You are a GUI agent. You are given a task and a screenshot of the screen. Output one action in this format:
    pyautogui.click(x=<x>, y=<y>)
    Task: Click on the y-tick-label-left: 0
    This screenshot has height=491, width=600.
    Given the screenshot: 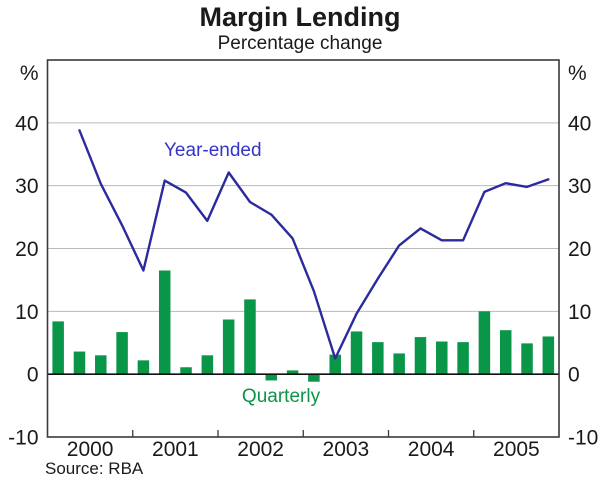 What is the action you would take?
    pyautogui.click(x=33, y=375)
    